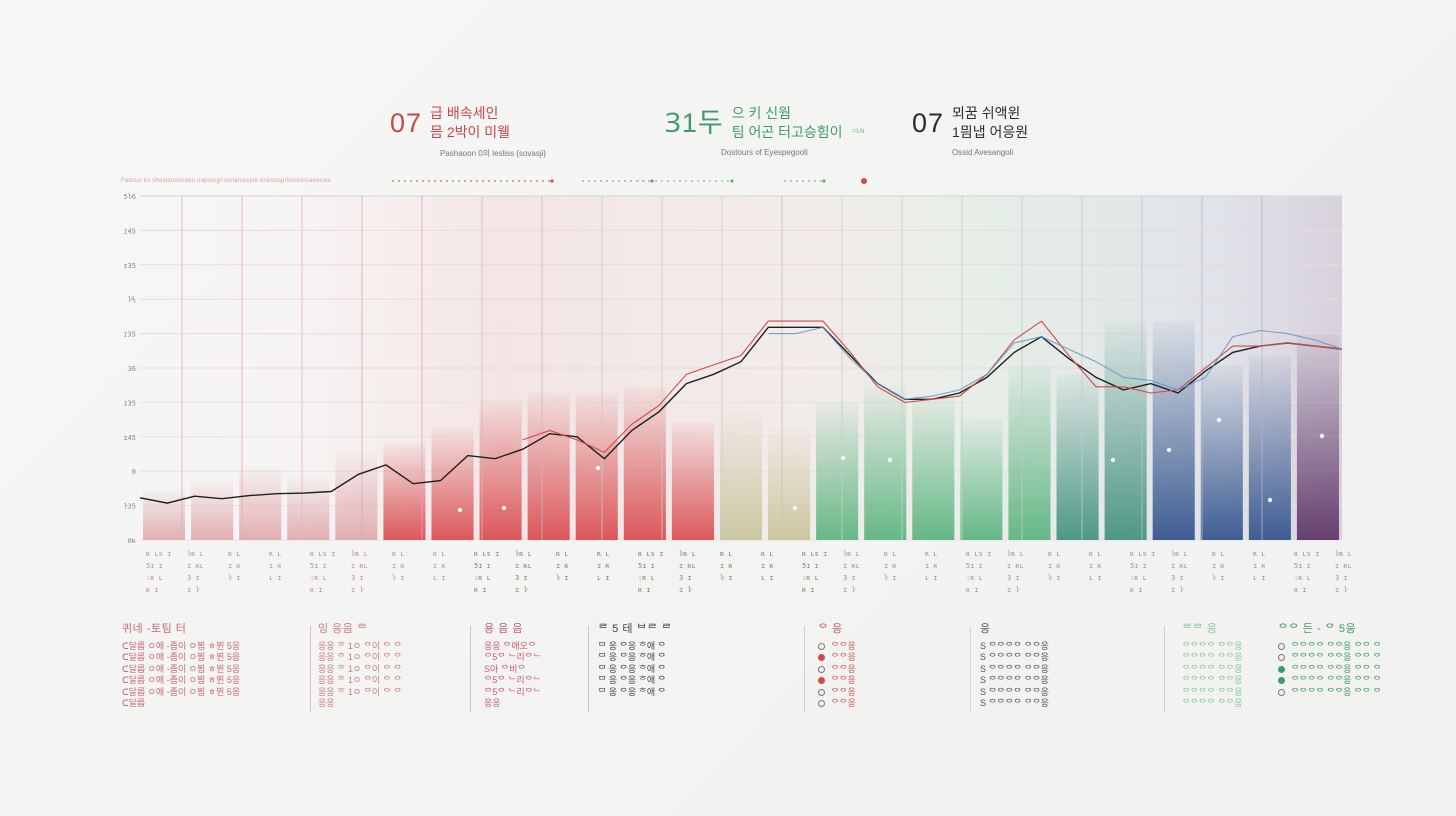  What do you see at coordinates (1200, 629) in the screenshot?
I see `summary-table-heading: ᄅᄅ 응` at bounding box center [1200, 629].